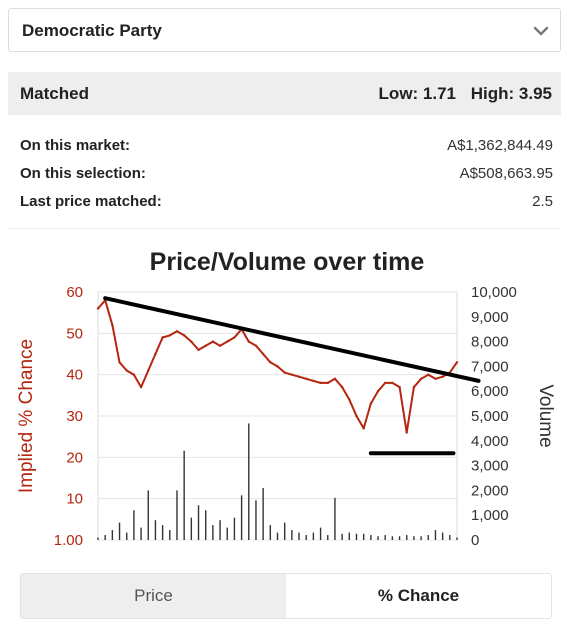  I want to click on price-toggle-button: Price, so click(153, 596).